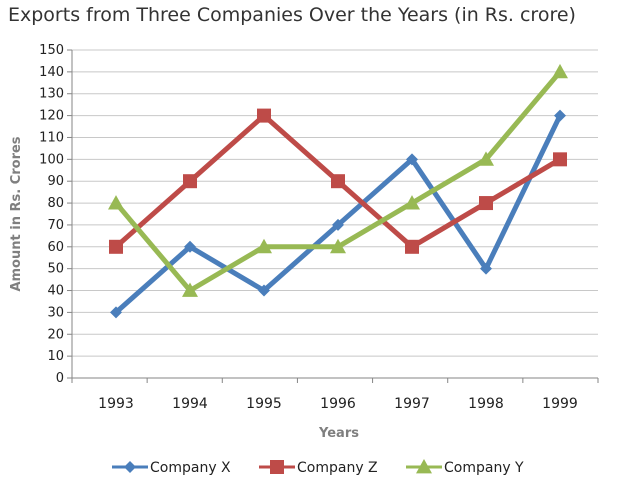 The height and width of the screenshot is (492, 620). Describe the element at coordinates (51, 214) in the screenshot. I see `y-tick-labels: 0 10 20 30 40 50 60 70 80 90 100 110 120 130 140 150` at that location.